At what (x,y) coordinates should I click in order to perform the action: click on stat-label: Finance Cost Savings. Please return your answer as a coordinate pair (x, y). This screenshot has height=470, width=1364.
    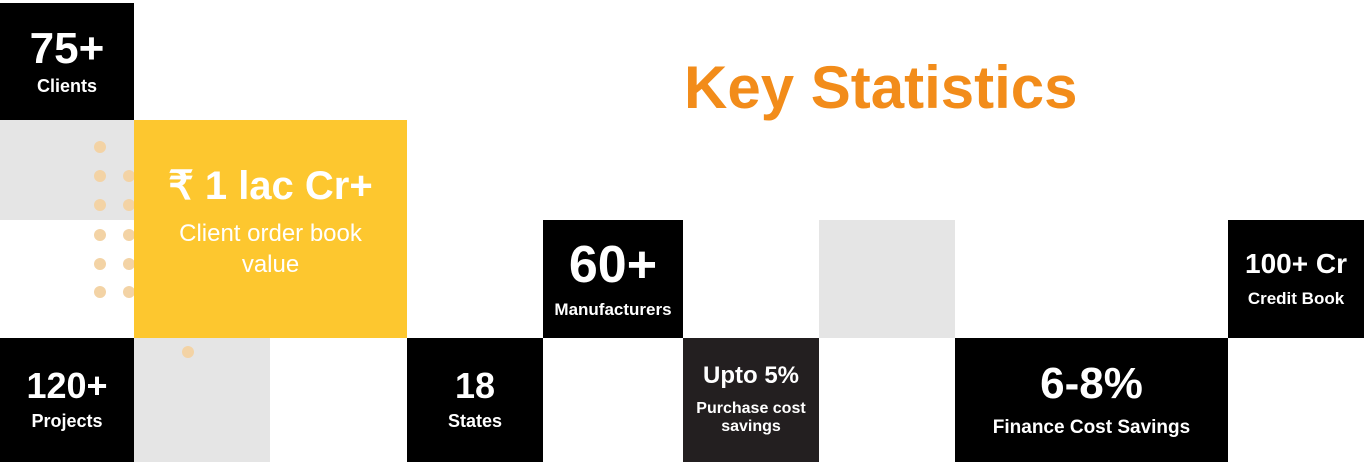
    Looking at the image, I should click on (1091, 427).